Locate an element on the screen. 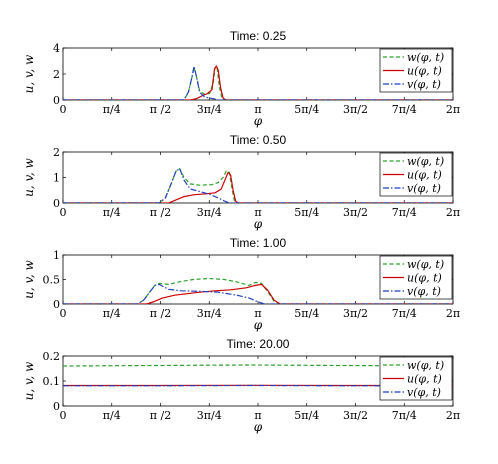  y-tick-label: 0.2 is located at coordinates (52, 356).